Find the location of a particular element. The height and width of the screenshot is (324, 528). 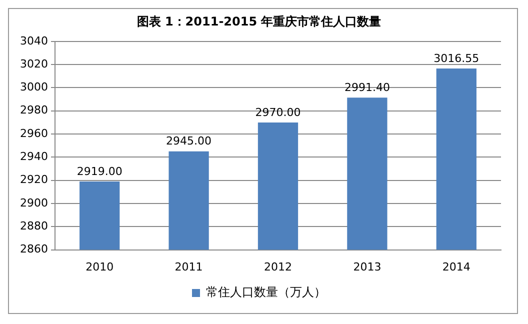

y-tick-label: 2920 is located at coordinates (34, 179).